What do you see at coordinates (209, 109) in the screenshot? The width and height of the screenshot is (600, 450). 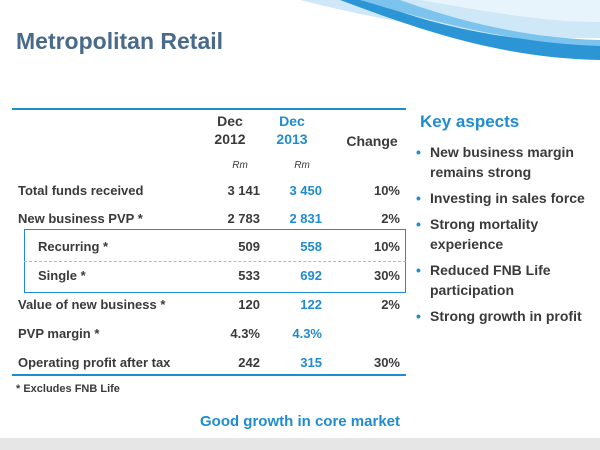 I see `table-top-rule` at bounding box center [209, 109].